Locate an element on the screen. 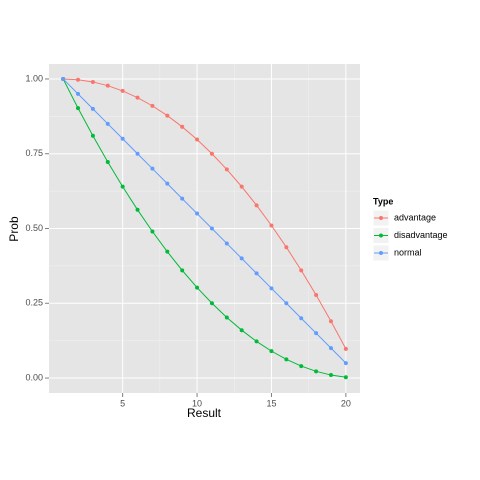  legend-label: normal is located at coordinates (408, 252).